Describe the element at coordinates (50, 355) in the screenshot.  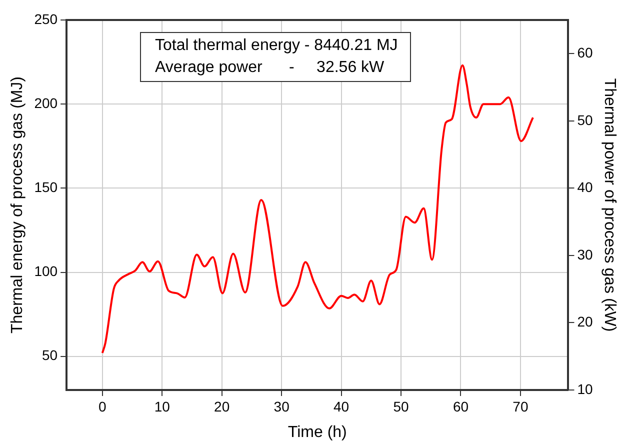
I see `y-tick-label: 50` at that location.